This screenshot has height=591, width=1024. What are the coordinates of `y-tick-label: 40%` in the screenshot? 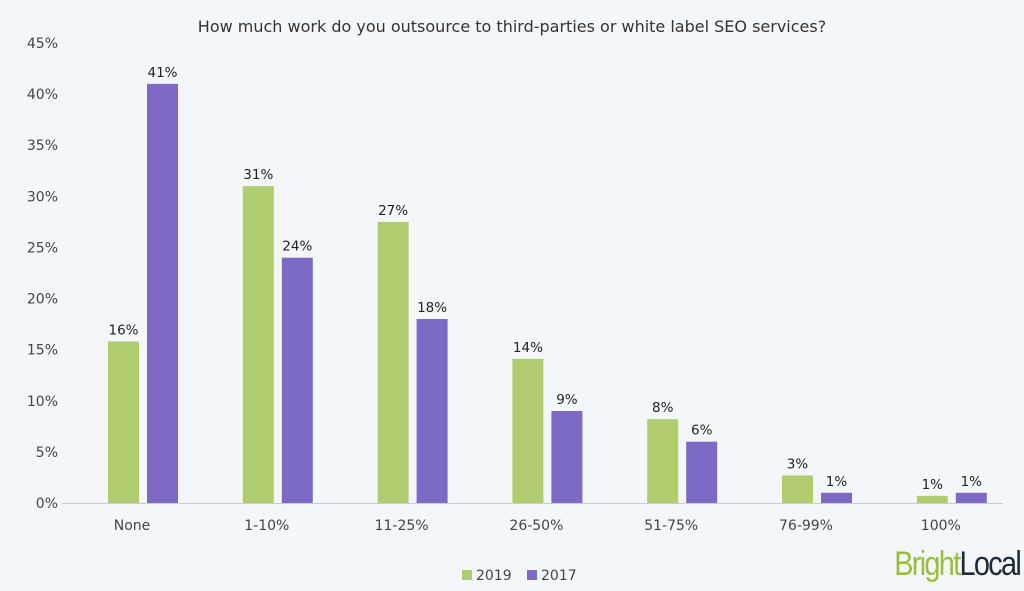 It's located at (42, 95).